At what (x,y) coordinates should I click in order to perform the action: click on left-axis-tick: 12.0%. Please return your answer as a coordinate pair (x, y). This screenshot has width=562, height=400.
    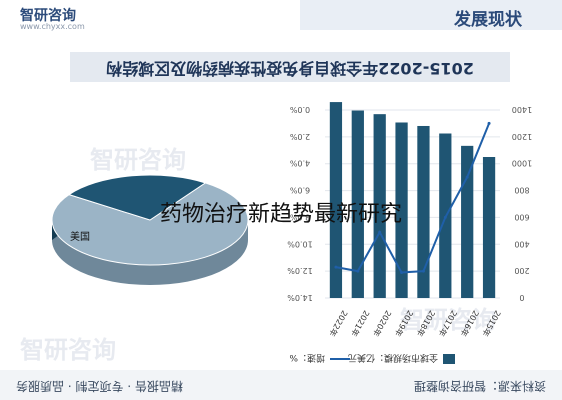
    Looking at the image, I should click on (300, 270).